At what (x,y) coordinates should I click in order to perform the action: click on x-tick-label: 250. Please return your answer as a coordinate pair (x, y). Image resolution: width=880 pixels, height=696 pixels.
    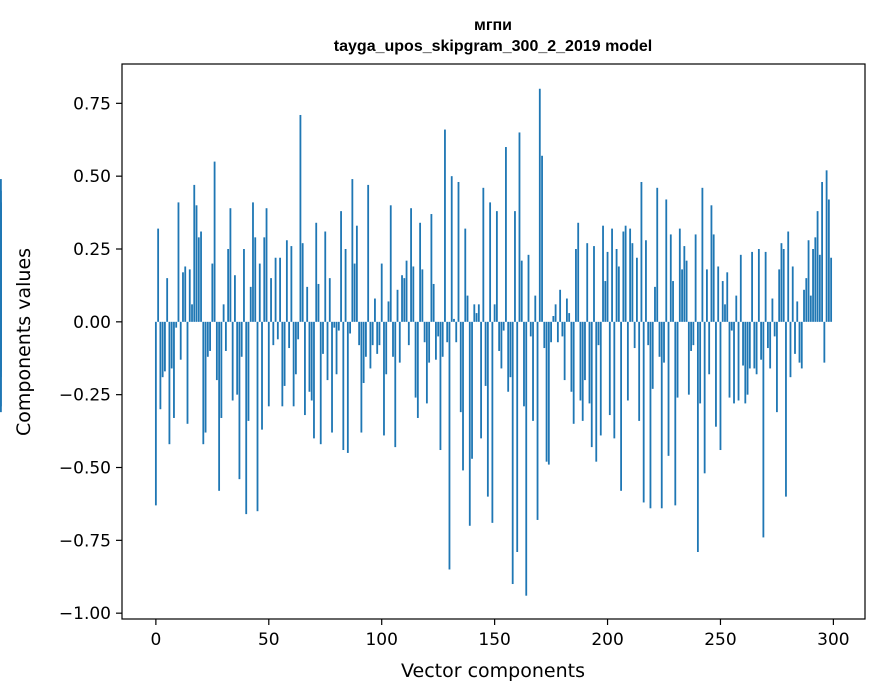
    Looking at the image, I should click on (720, 640).